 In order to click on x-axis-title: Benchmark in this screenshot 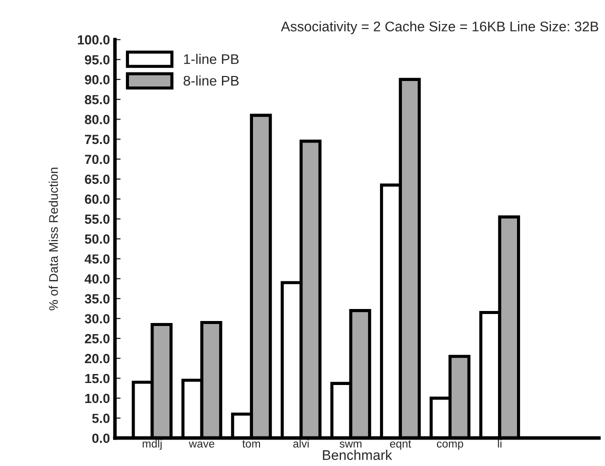, I will do `click(357, 455)`.